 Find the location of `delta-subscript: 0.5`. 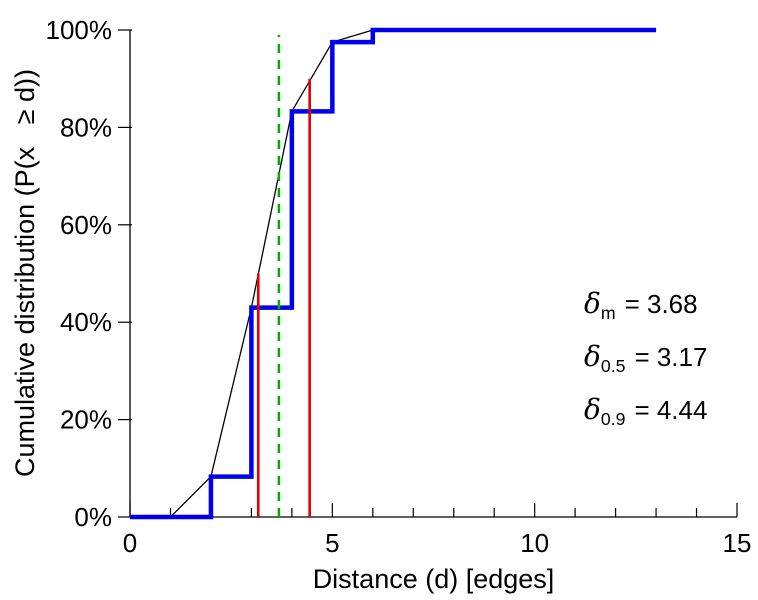

delta-subscript: 0.5 is located at coordinates (613, 366).